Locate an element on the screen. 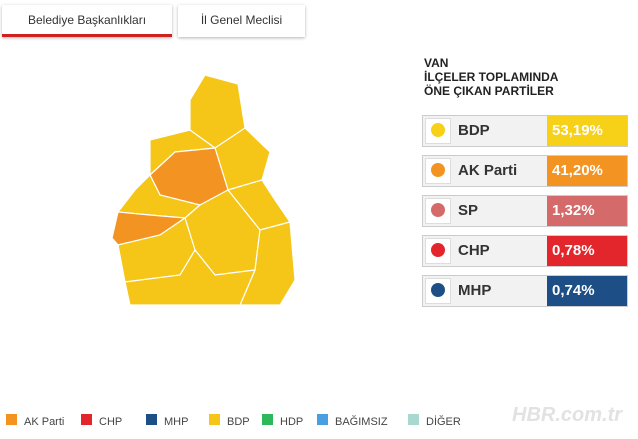 The width and height of the screenshot is (638, 439). party-row: CHP 0,78% is located at coordinates (525, 251).